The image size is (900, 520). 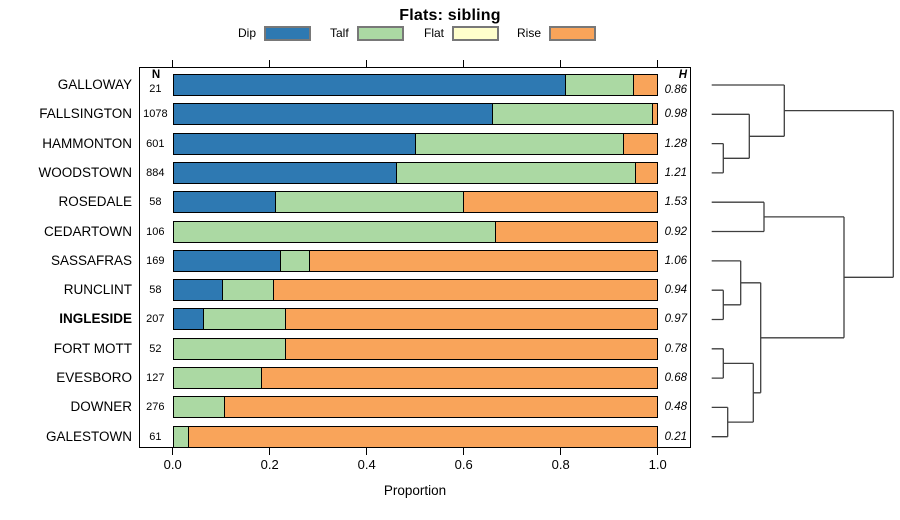 What do you see at coordinates (675, 90) in the screenshot?
I see `h-value: 0.86` at bounding box center [675, 90].